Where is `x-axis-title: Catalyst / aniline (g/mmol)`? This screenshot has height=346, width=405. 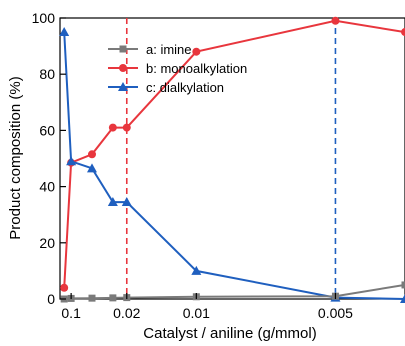
x-axis-title: Catalyst / aniline (g/mmol) is located at coordinates (229, 333).